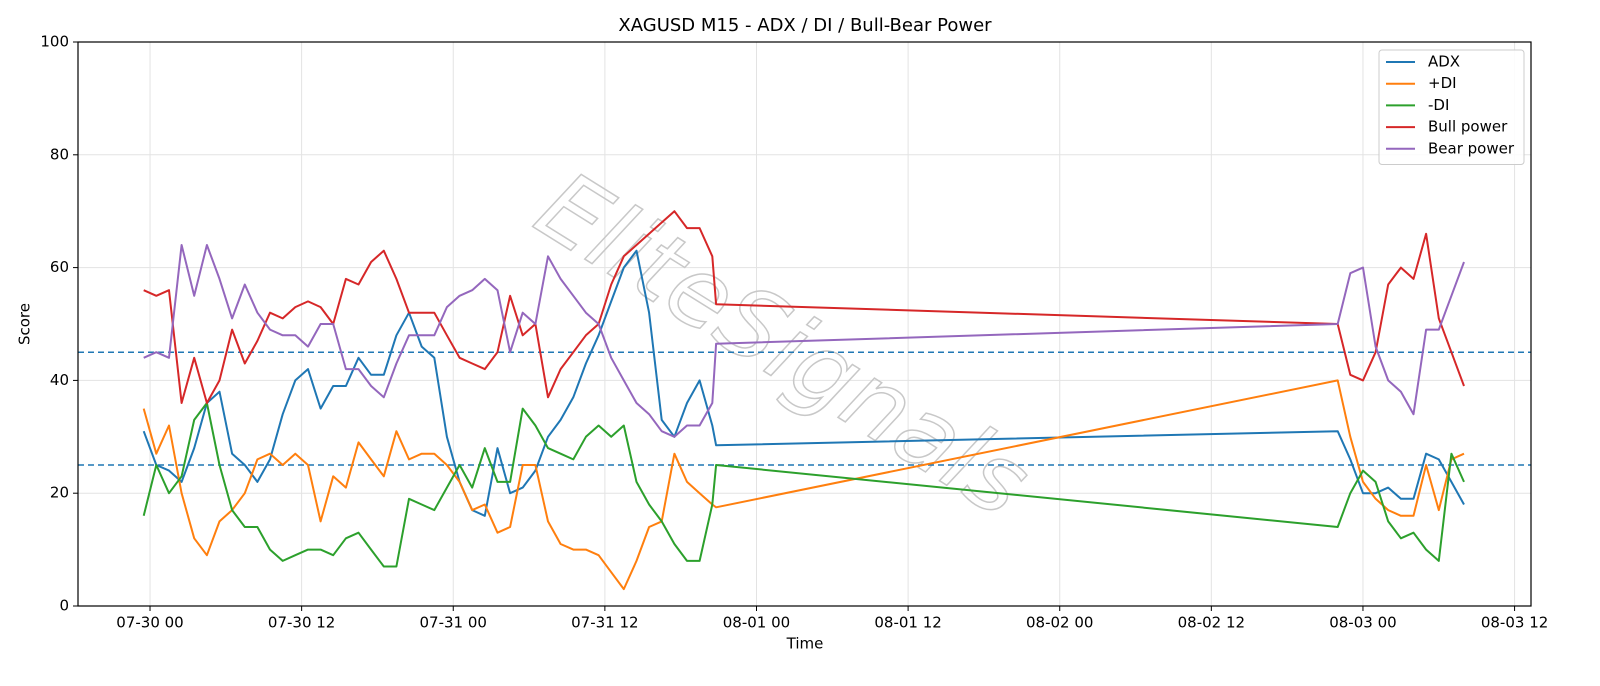  What do you see at coordinates (1442, 83) in the screenshot?
I see `legend-label: +DI` at bounding box center [1442, 83].